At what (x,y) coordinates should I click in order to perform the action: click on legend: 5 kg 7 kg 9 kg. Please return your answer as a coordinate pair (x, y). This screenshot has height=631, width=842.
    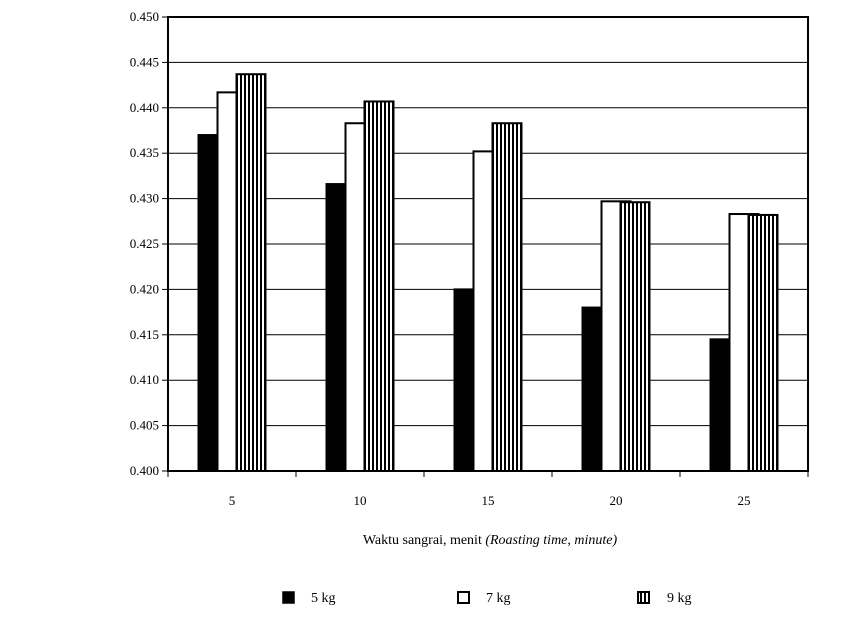
    Looking at the image, I should click on (487, 598).